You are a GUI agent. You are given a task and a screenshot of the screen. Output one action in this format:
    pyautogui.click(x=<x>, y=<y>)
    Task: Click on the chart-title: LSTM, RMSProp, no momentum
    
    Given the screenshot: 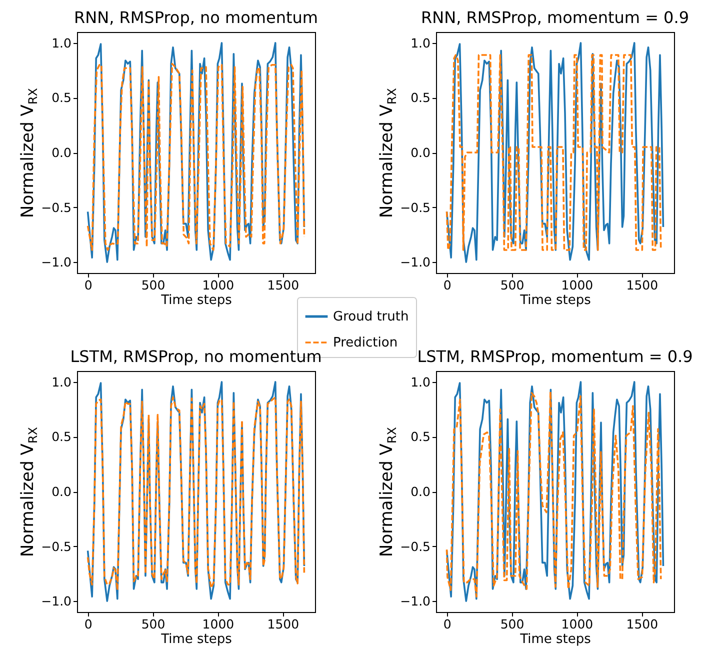 What is the action you would take?
    pyautogui.click(x=196, y=356)
    